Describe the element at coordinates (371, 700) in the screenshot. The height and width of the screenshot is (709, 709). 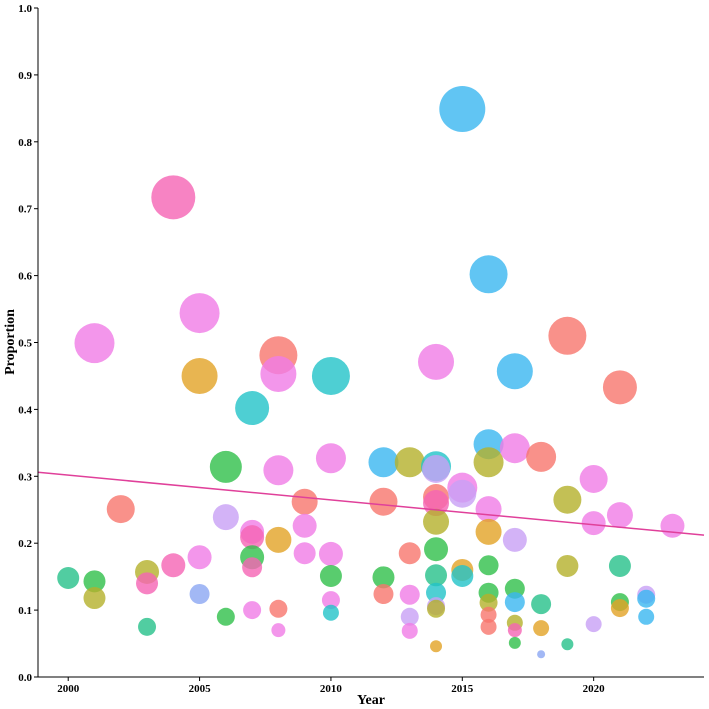
I see `x-axis-title: Year` at that location.